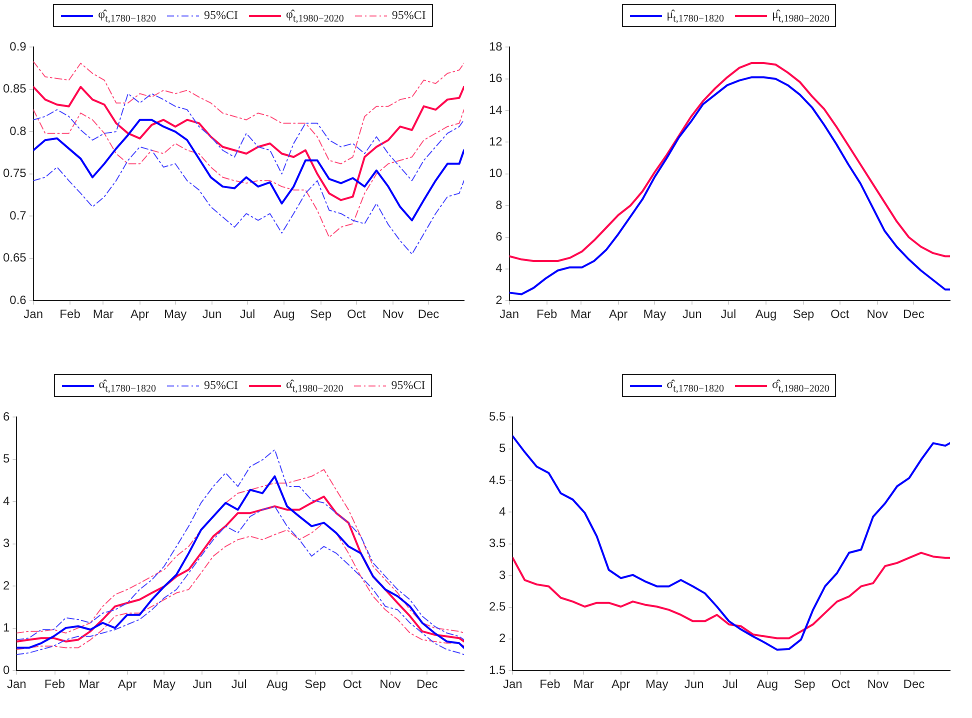 This screenshot has height=718, width=972. What do you see at coordinates (497, 480) in the screenshot?
I see `y-tick-label: 4.5` at bounding box center [497, 480].